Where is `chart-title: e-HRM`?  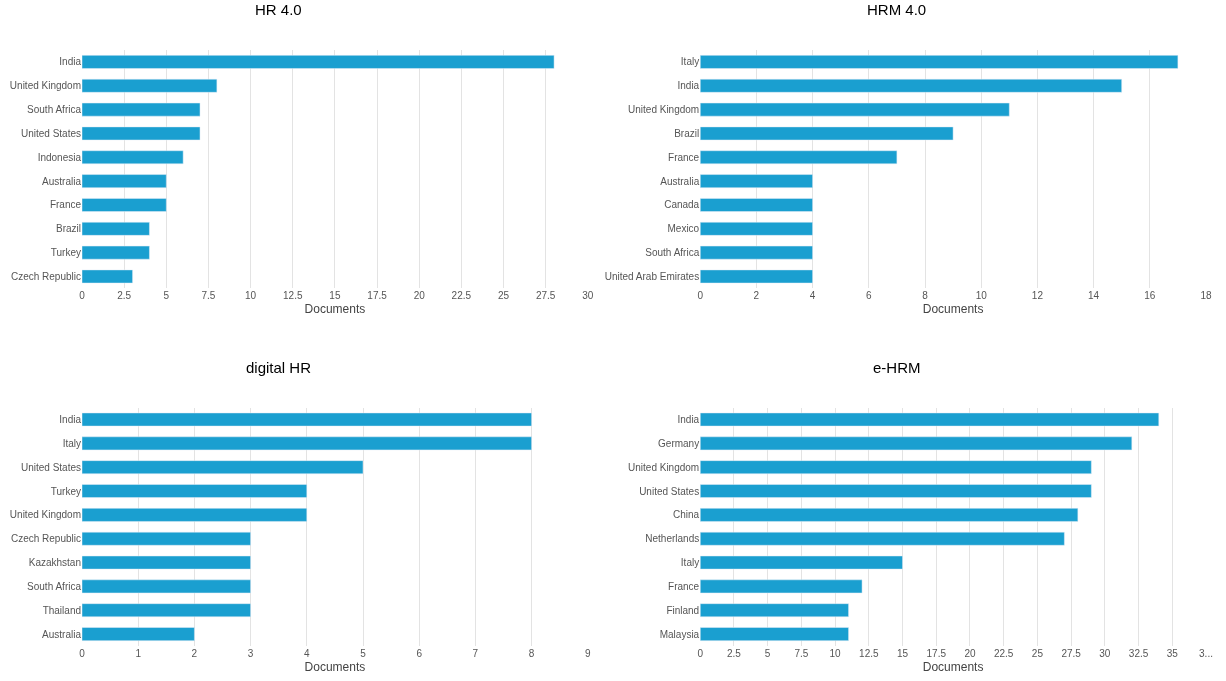 chart-title: e-HRM is located at coordinates (897, 367).